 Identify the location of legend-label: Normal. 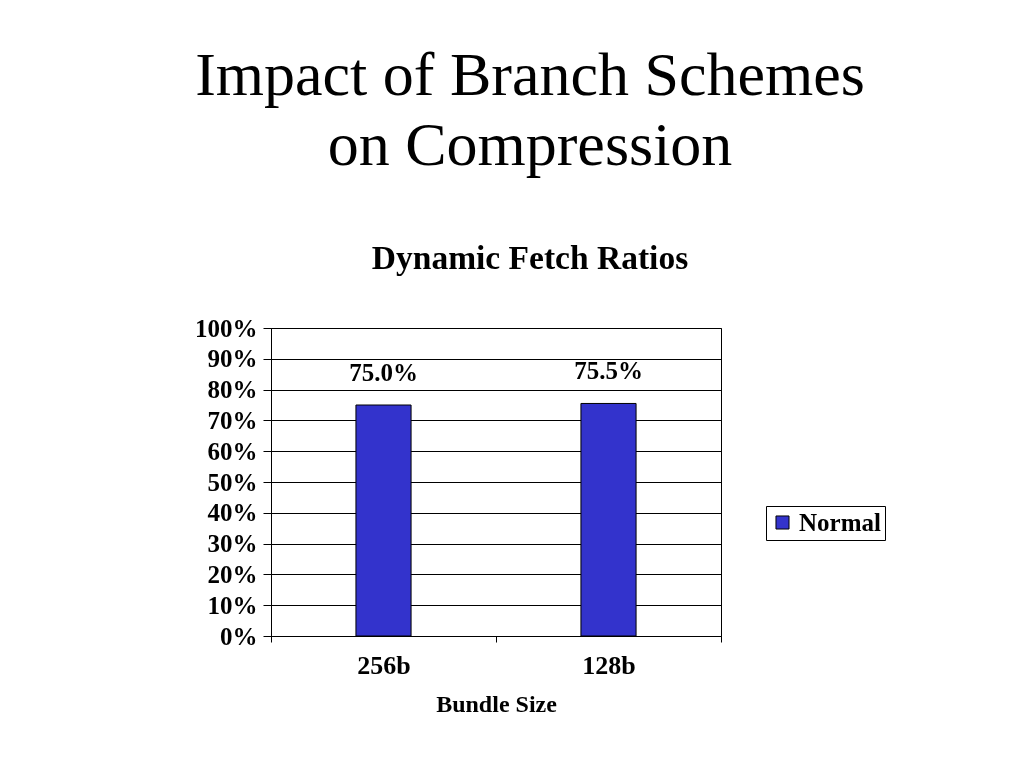
(840, 522).